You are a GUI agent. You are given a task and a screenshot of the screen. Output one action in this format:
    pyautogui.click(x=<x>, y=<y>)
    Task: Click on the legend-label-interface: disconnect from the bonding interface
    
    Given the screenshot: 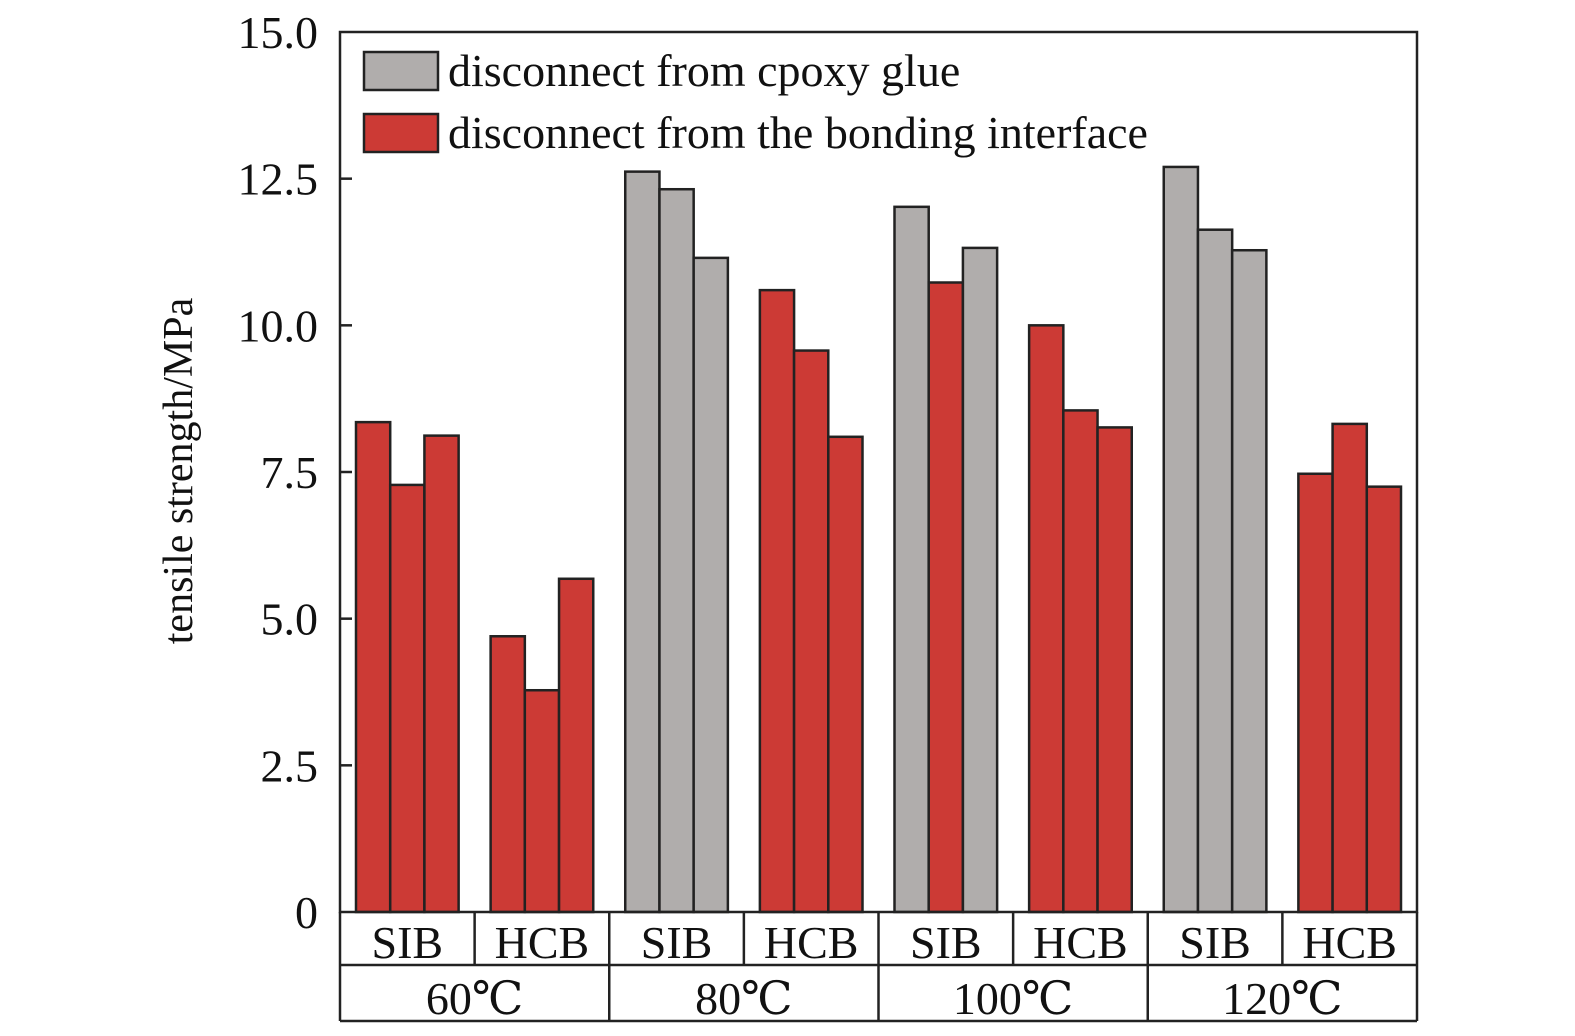 What is the action you would take?
    pyautogui.click(x=798, y=132)
    